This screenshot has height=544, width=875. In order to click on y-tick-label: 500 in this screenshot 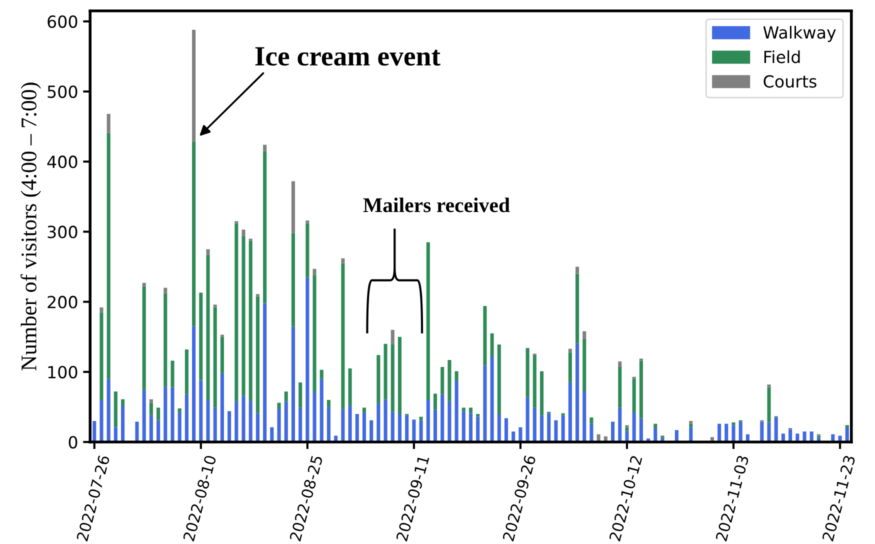, I will do `click(63, 91)`.